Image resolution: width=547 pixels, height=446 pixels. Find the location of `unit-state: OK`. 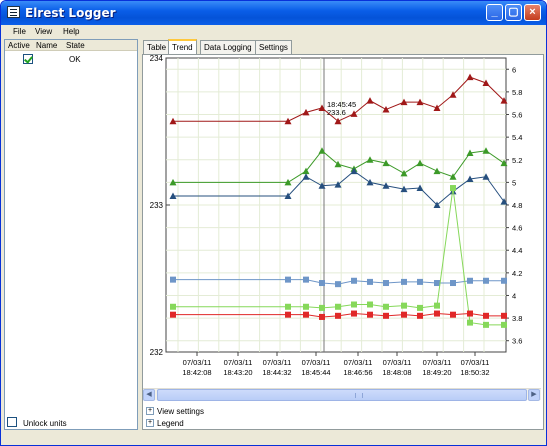

unit-state: OK is located at coordinates (75, 59).